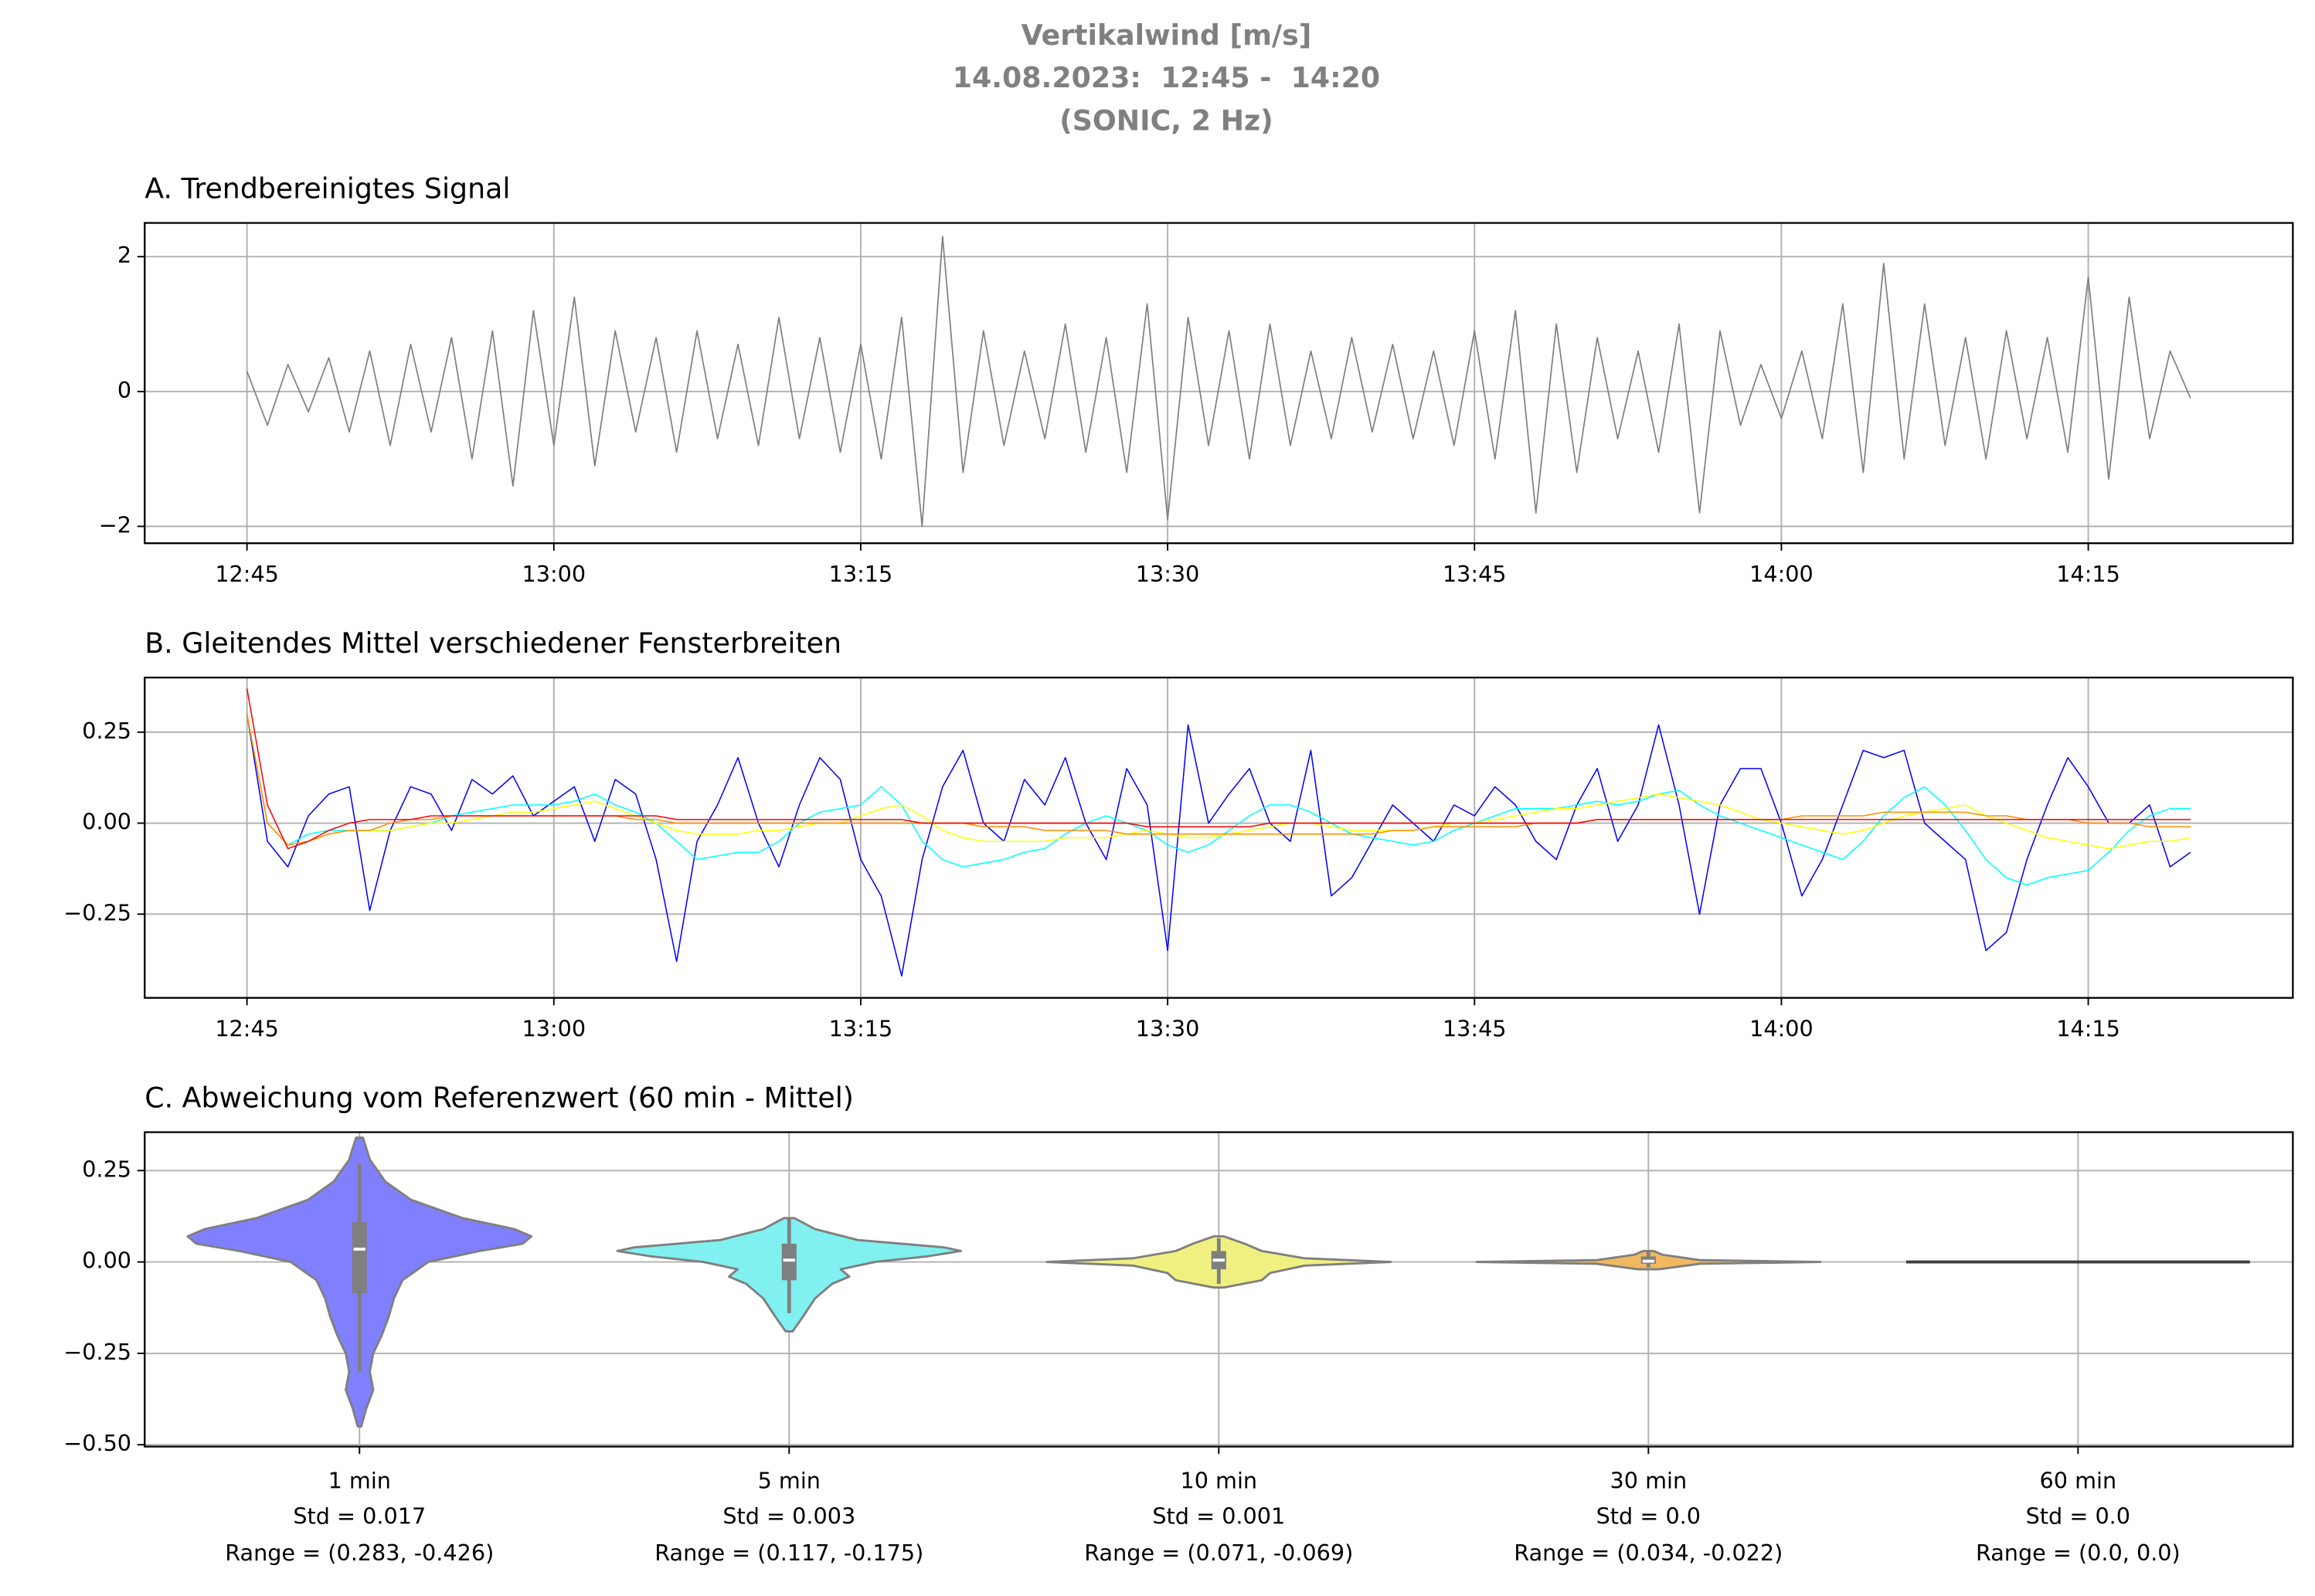 This screenshot has width=2315, height=1596. I want to click on range-label: Range = (0.283, -0.426), so click(360, 1553).